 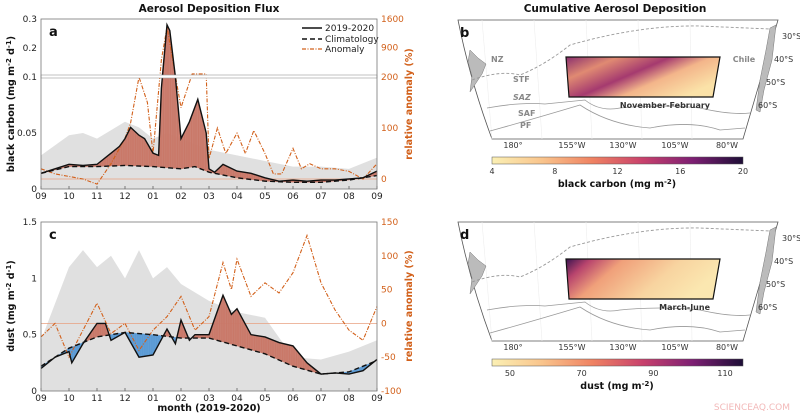 I want to click on colorbar-tick-label: 50, so click(x=510, y=373).